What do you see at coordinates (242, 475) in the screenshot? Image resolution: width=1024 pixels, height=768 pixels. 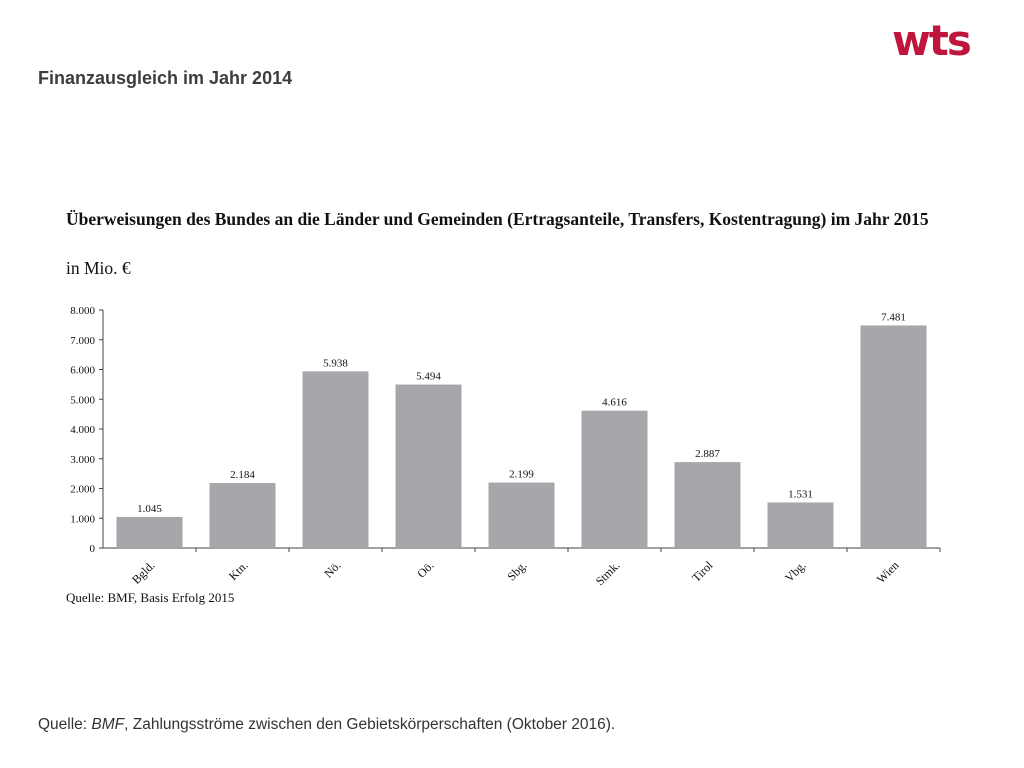 I see `bar-value-label: 2.184` at bounding box center [242, 475].